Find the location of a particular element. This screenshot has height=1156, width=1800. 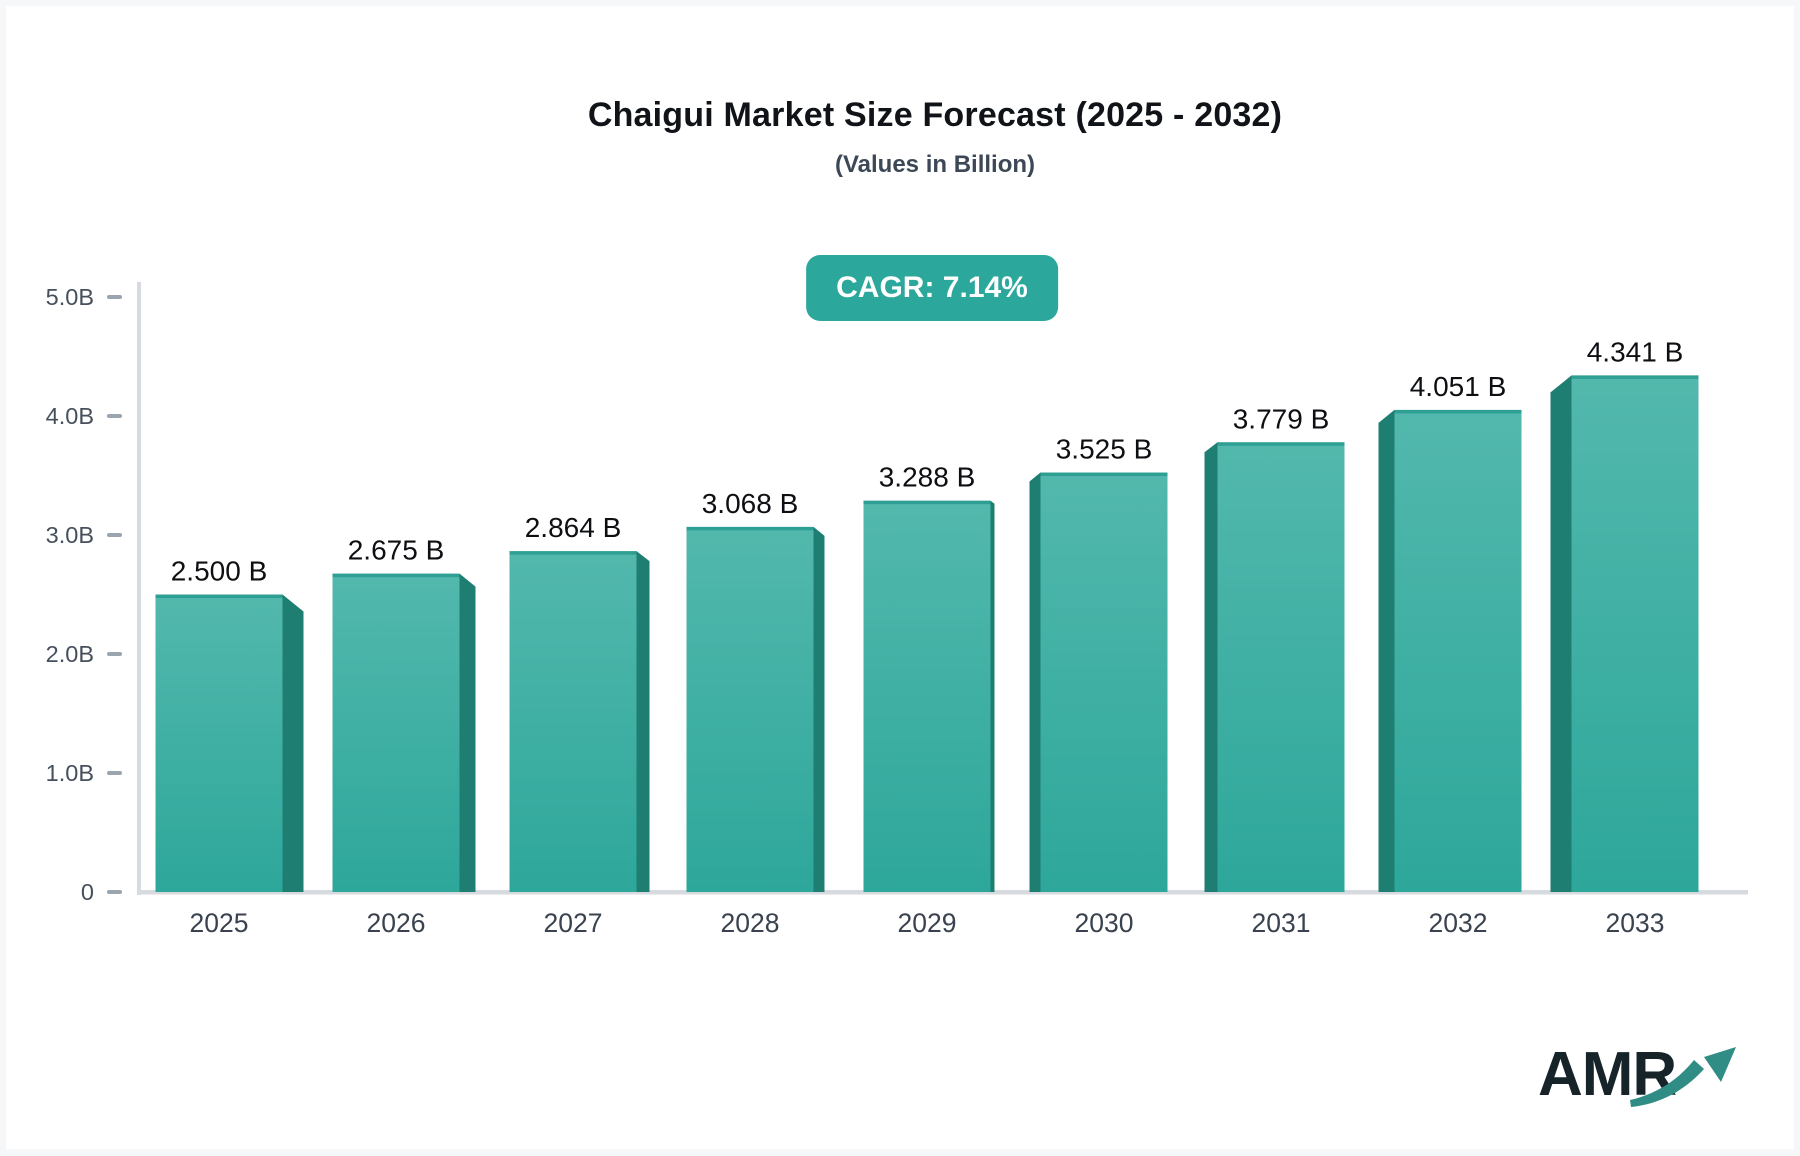

x-category-label: 2030 is located at coordinates (1104, 923).